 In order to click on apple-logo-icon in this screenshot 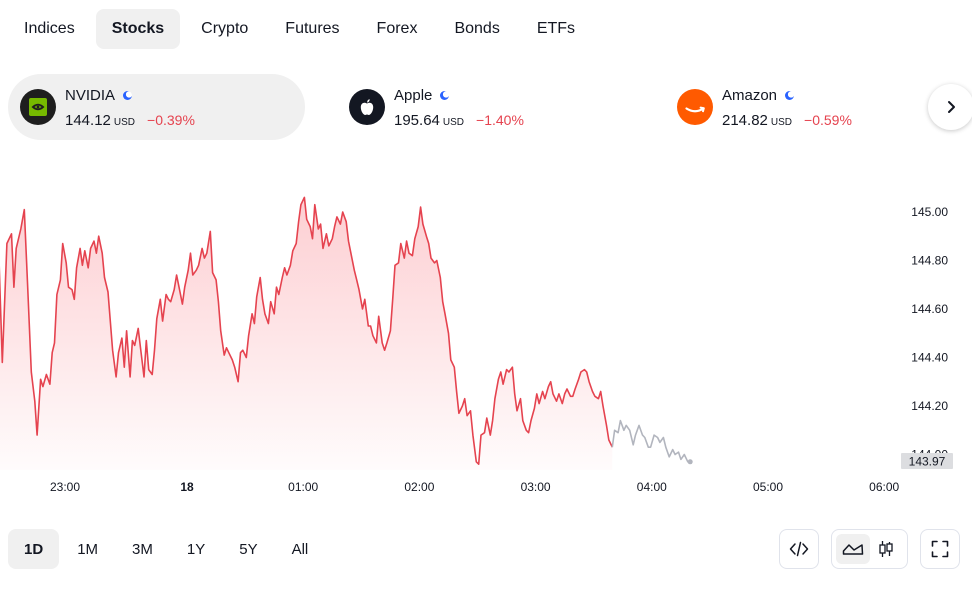, I will do `click(367, 107)`.